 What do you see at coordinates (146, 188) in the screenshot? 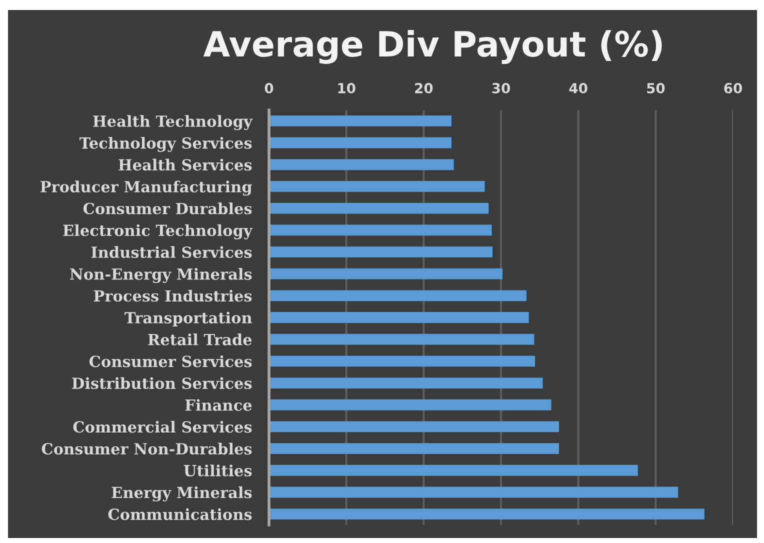
I see `y-tick-label: Producer Manufacturing` at bounding box center [146, 188].